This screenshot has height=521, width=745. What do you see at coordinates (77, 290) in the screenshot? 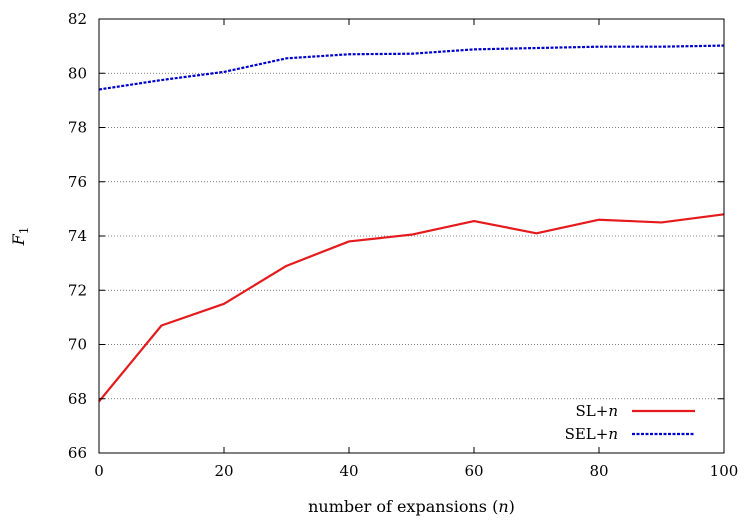
I see `y-tick-label: 72` at bounding box center [77, 290].